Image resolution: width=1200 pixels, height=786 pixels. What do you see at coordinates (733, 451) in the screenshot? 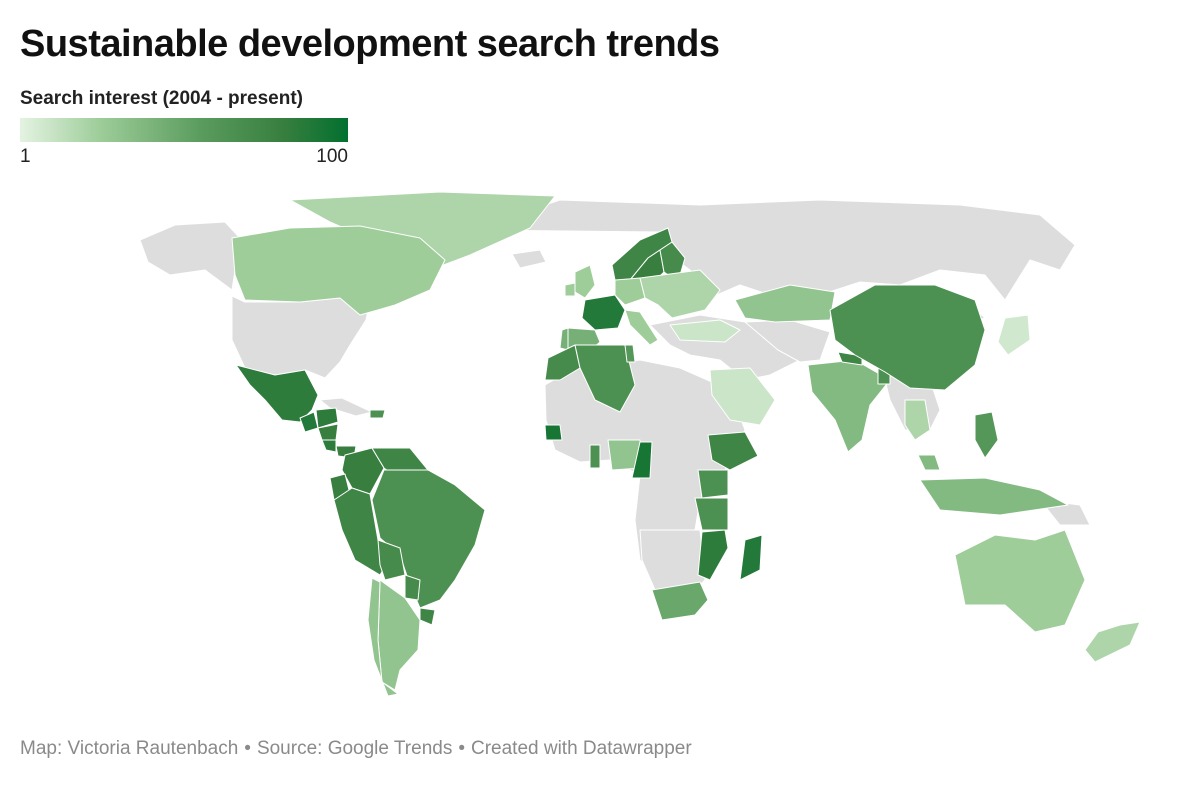
I see `country-ethiopia` at bounding box center [733, 451].